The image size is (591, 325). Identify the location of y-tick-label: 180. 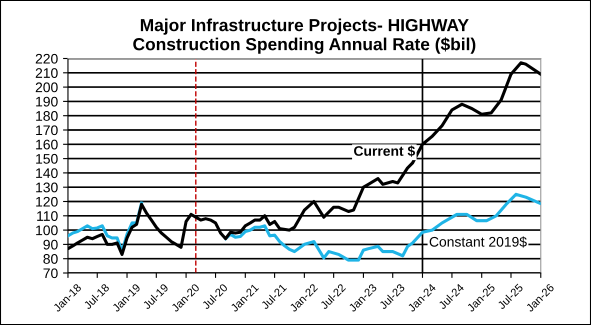
(47, 116).